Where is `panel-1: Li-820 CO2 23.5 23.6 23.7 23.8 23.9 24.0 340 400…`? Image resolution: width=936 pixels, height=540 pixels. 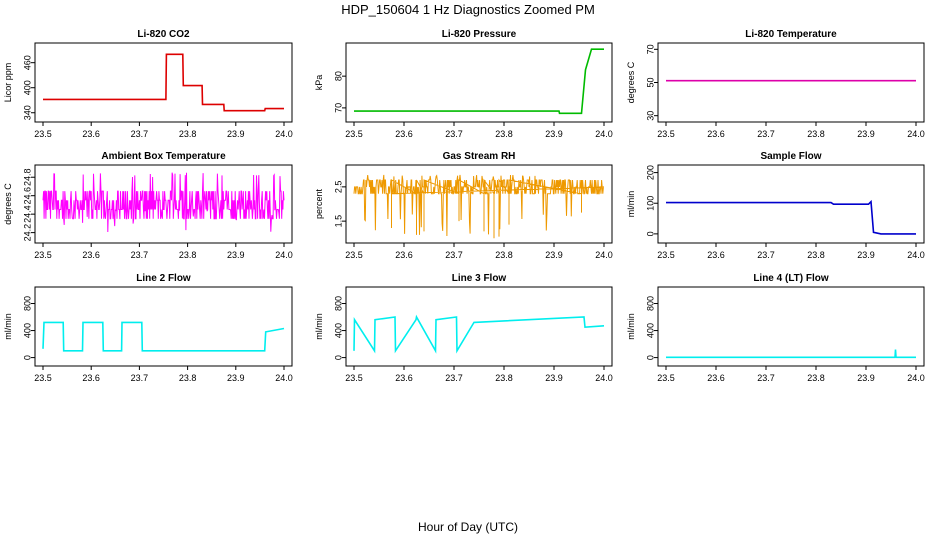
panel-1: Li-820 CO2 23.5 23.6 23.7 23.8 23.9 24.0 340 400… is located at coordinates (148, 84).